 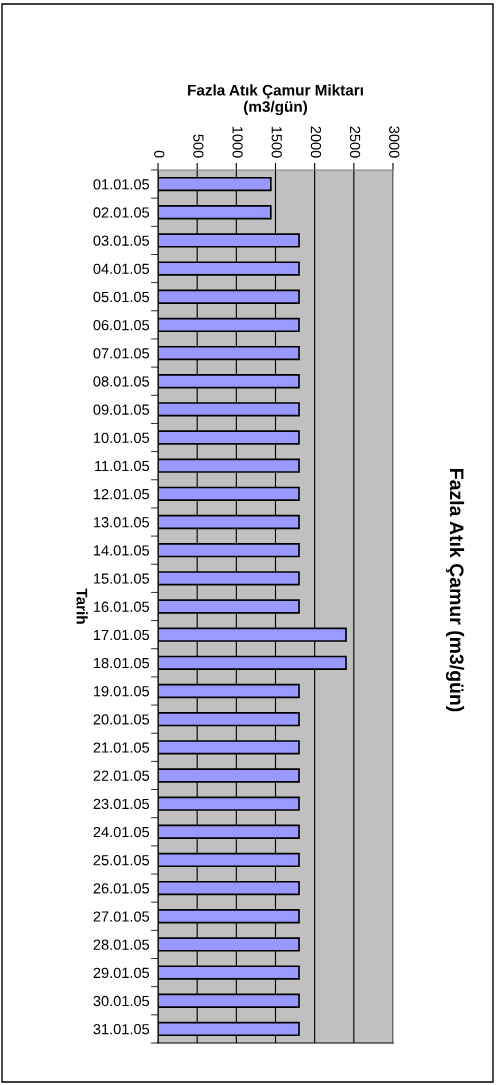 What do you see at coordinates (121, 888) in the screenshot?
I see `y-tick-label: 26.01.05` at bounding box center [121, 888].